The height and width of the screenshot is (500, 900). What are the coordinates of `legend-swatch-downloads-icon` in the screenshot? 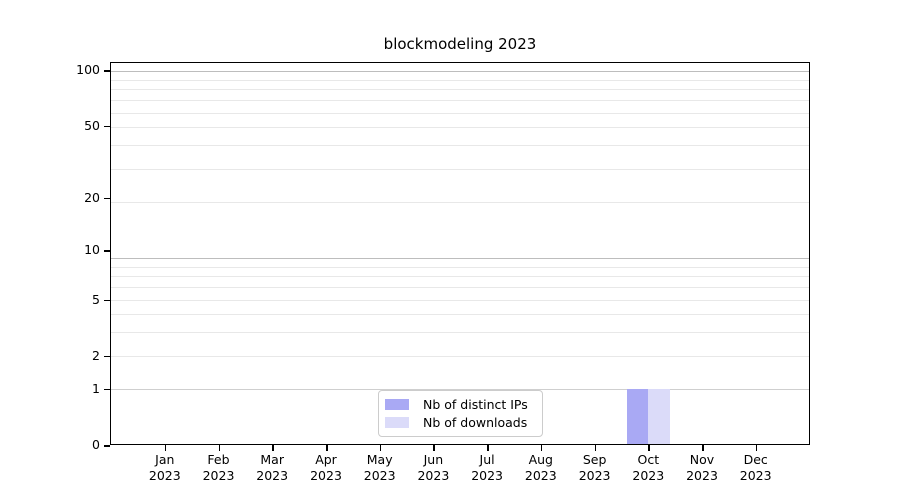 It's located at (397, 422).